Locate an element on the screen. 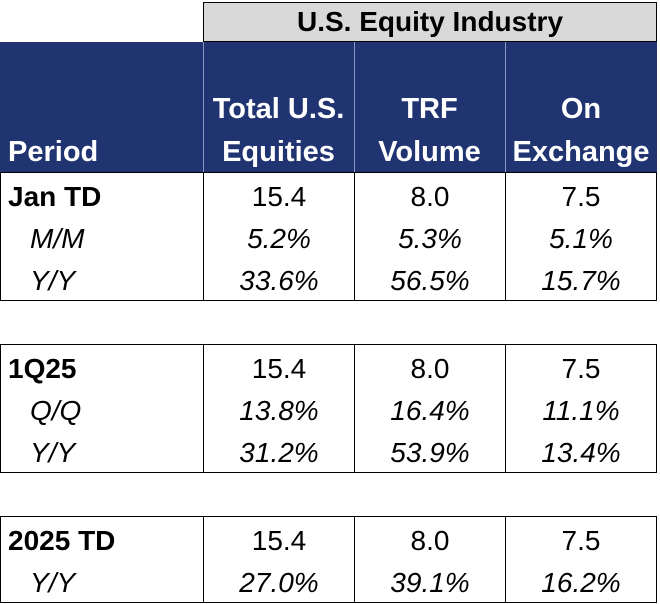 The image size is (660, 604). header-line: TRF is located at coordinates (429, 109).